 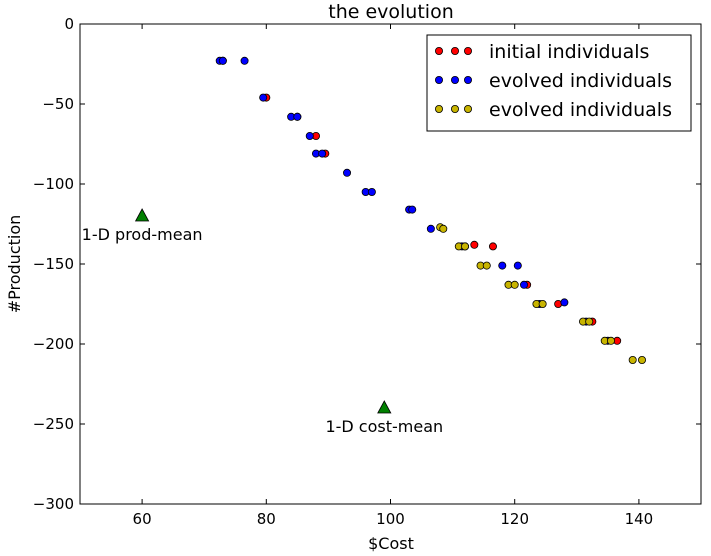 What do you see at coordinates (69, 24) in the screenshot?
I see `y-tick-label: 0` at bounding box center [69, 24].